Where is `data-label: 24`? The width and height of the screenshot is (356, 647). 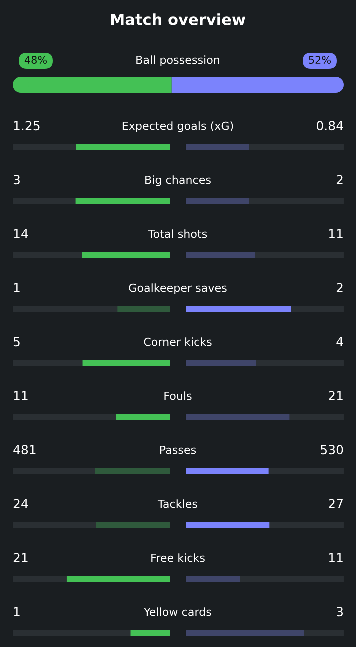 data-label: 24 is located at coordinates (21, 503).